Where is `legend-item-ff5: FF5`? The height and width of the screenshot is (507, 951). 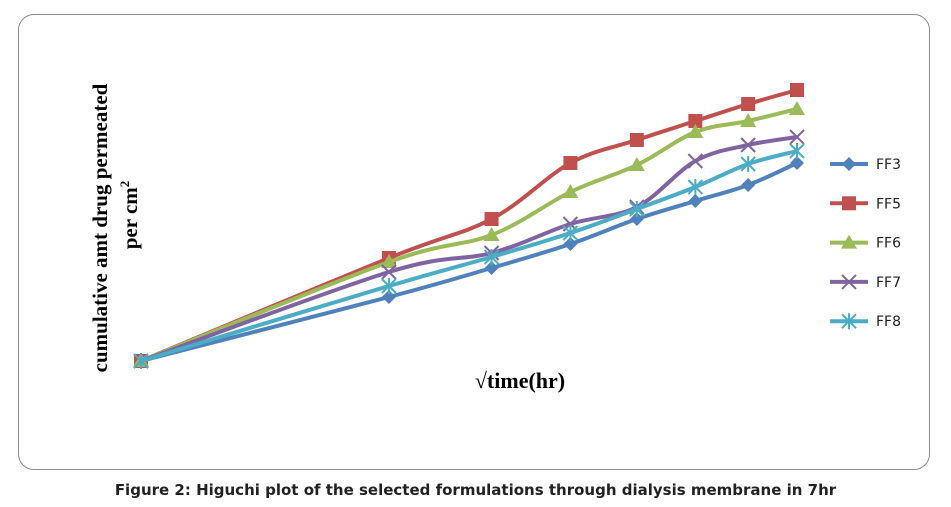 legend-item-ff5: FF5 is located at coordinates (865, 204).